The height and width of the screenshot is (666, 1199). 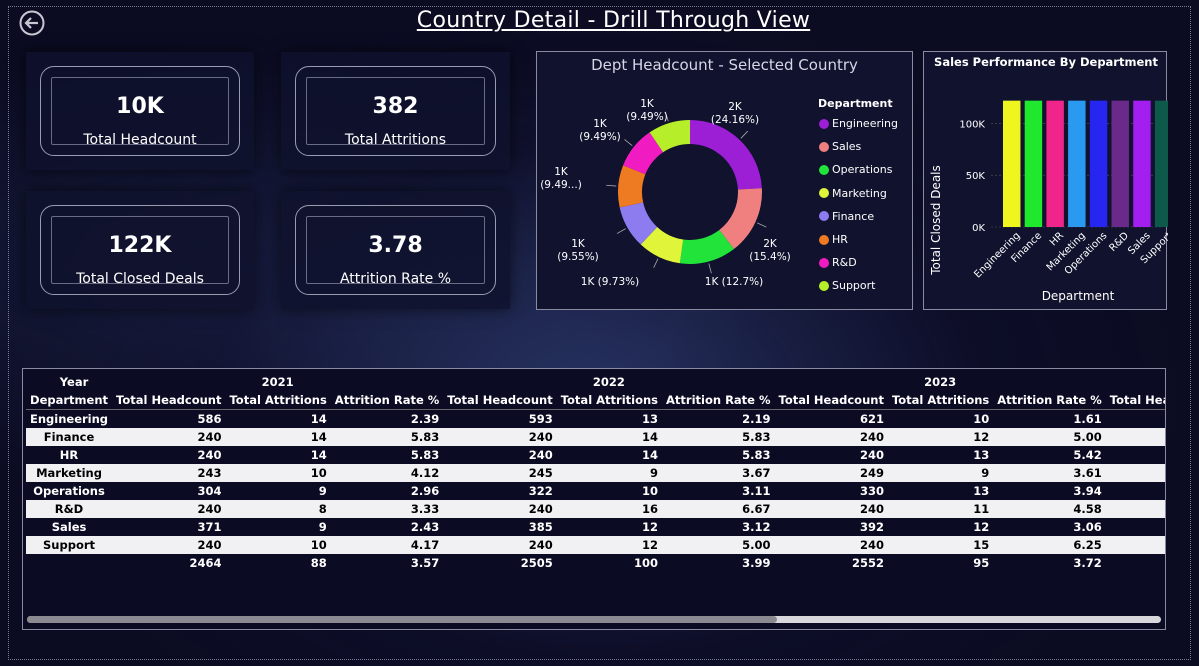 I want to click on kpi-label: Total Attritions, so click(x=395, y=140).